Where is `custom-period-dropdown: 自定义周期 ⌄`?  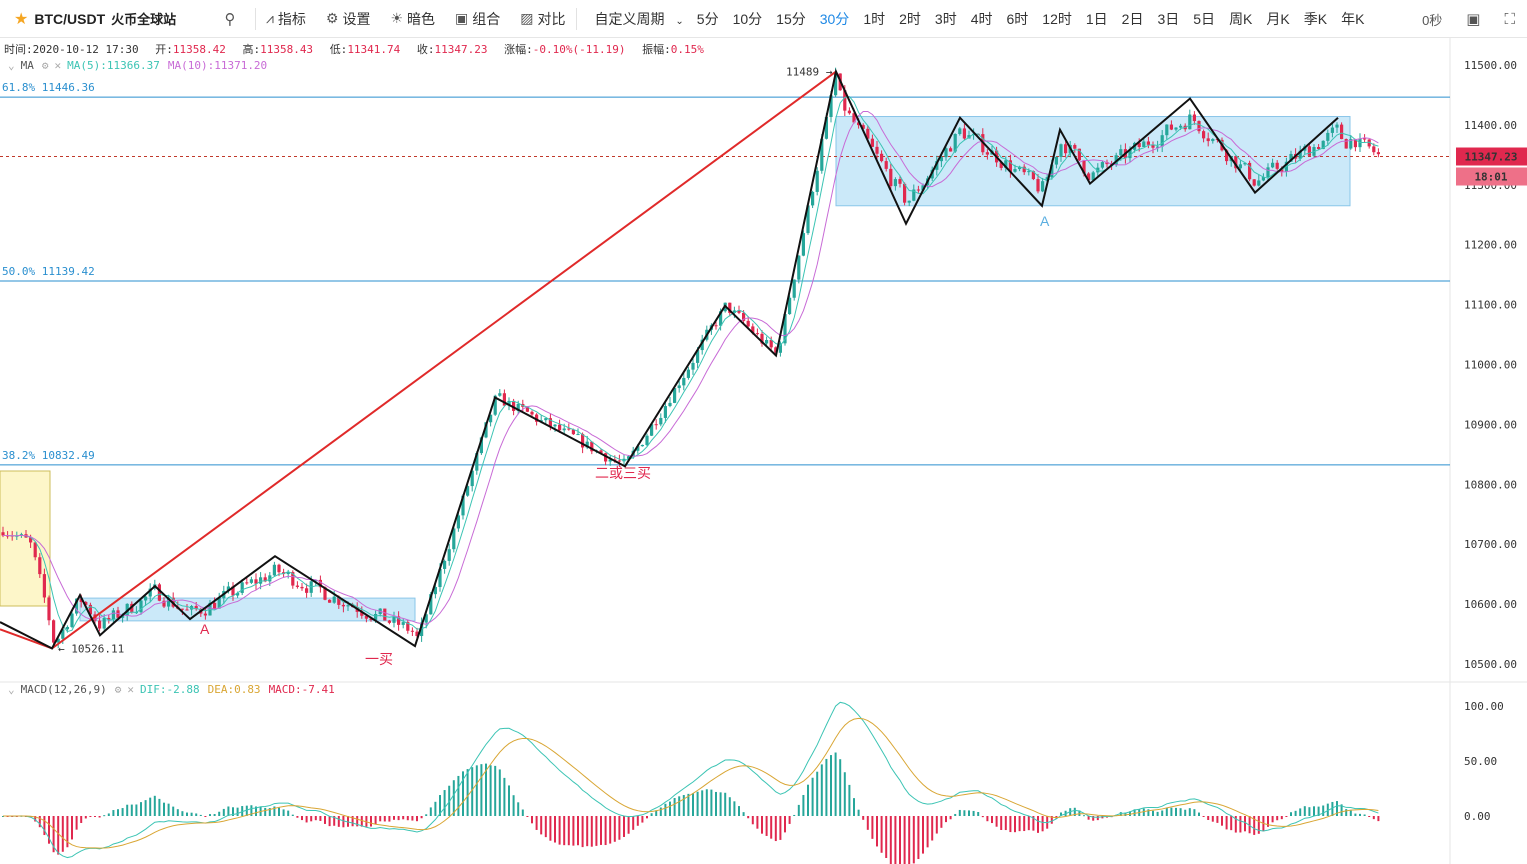 custom-period-dropdown: 自定义周期 ⌄ is located at coordinates (639, 18).